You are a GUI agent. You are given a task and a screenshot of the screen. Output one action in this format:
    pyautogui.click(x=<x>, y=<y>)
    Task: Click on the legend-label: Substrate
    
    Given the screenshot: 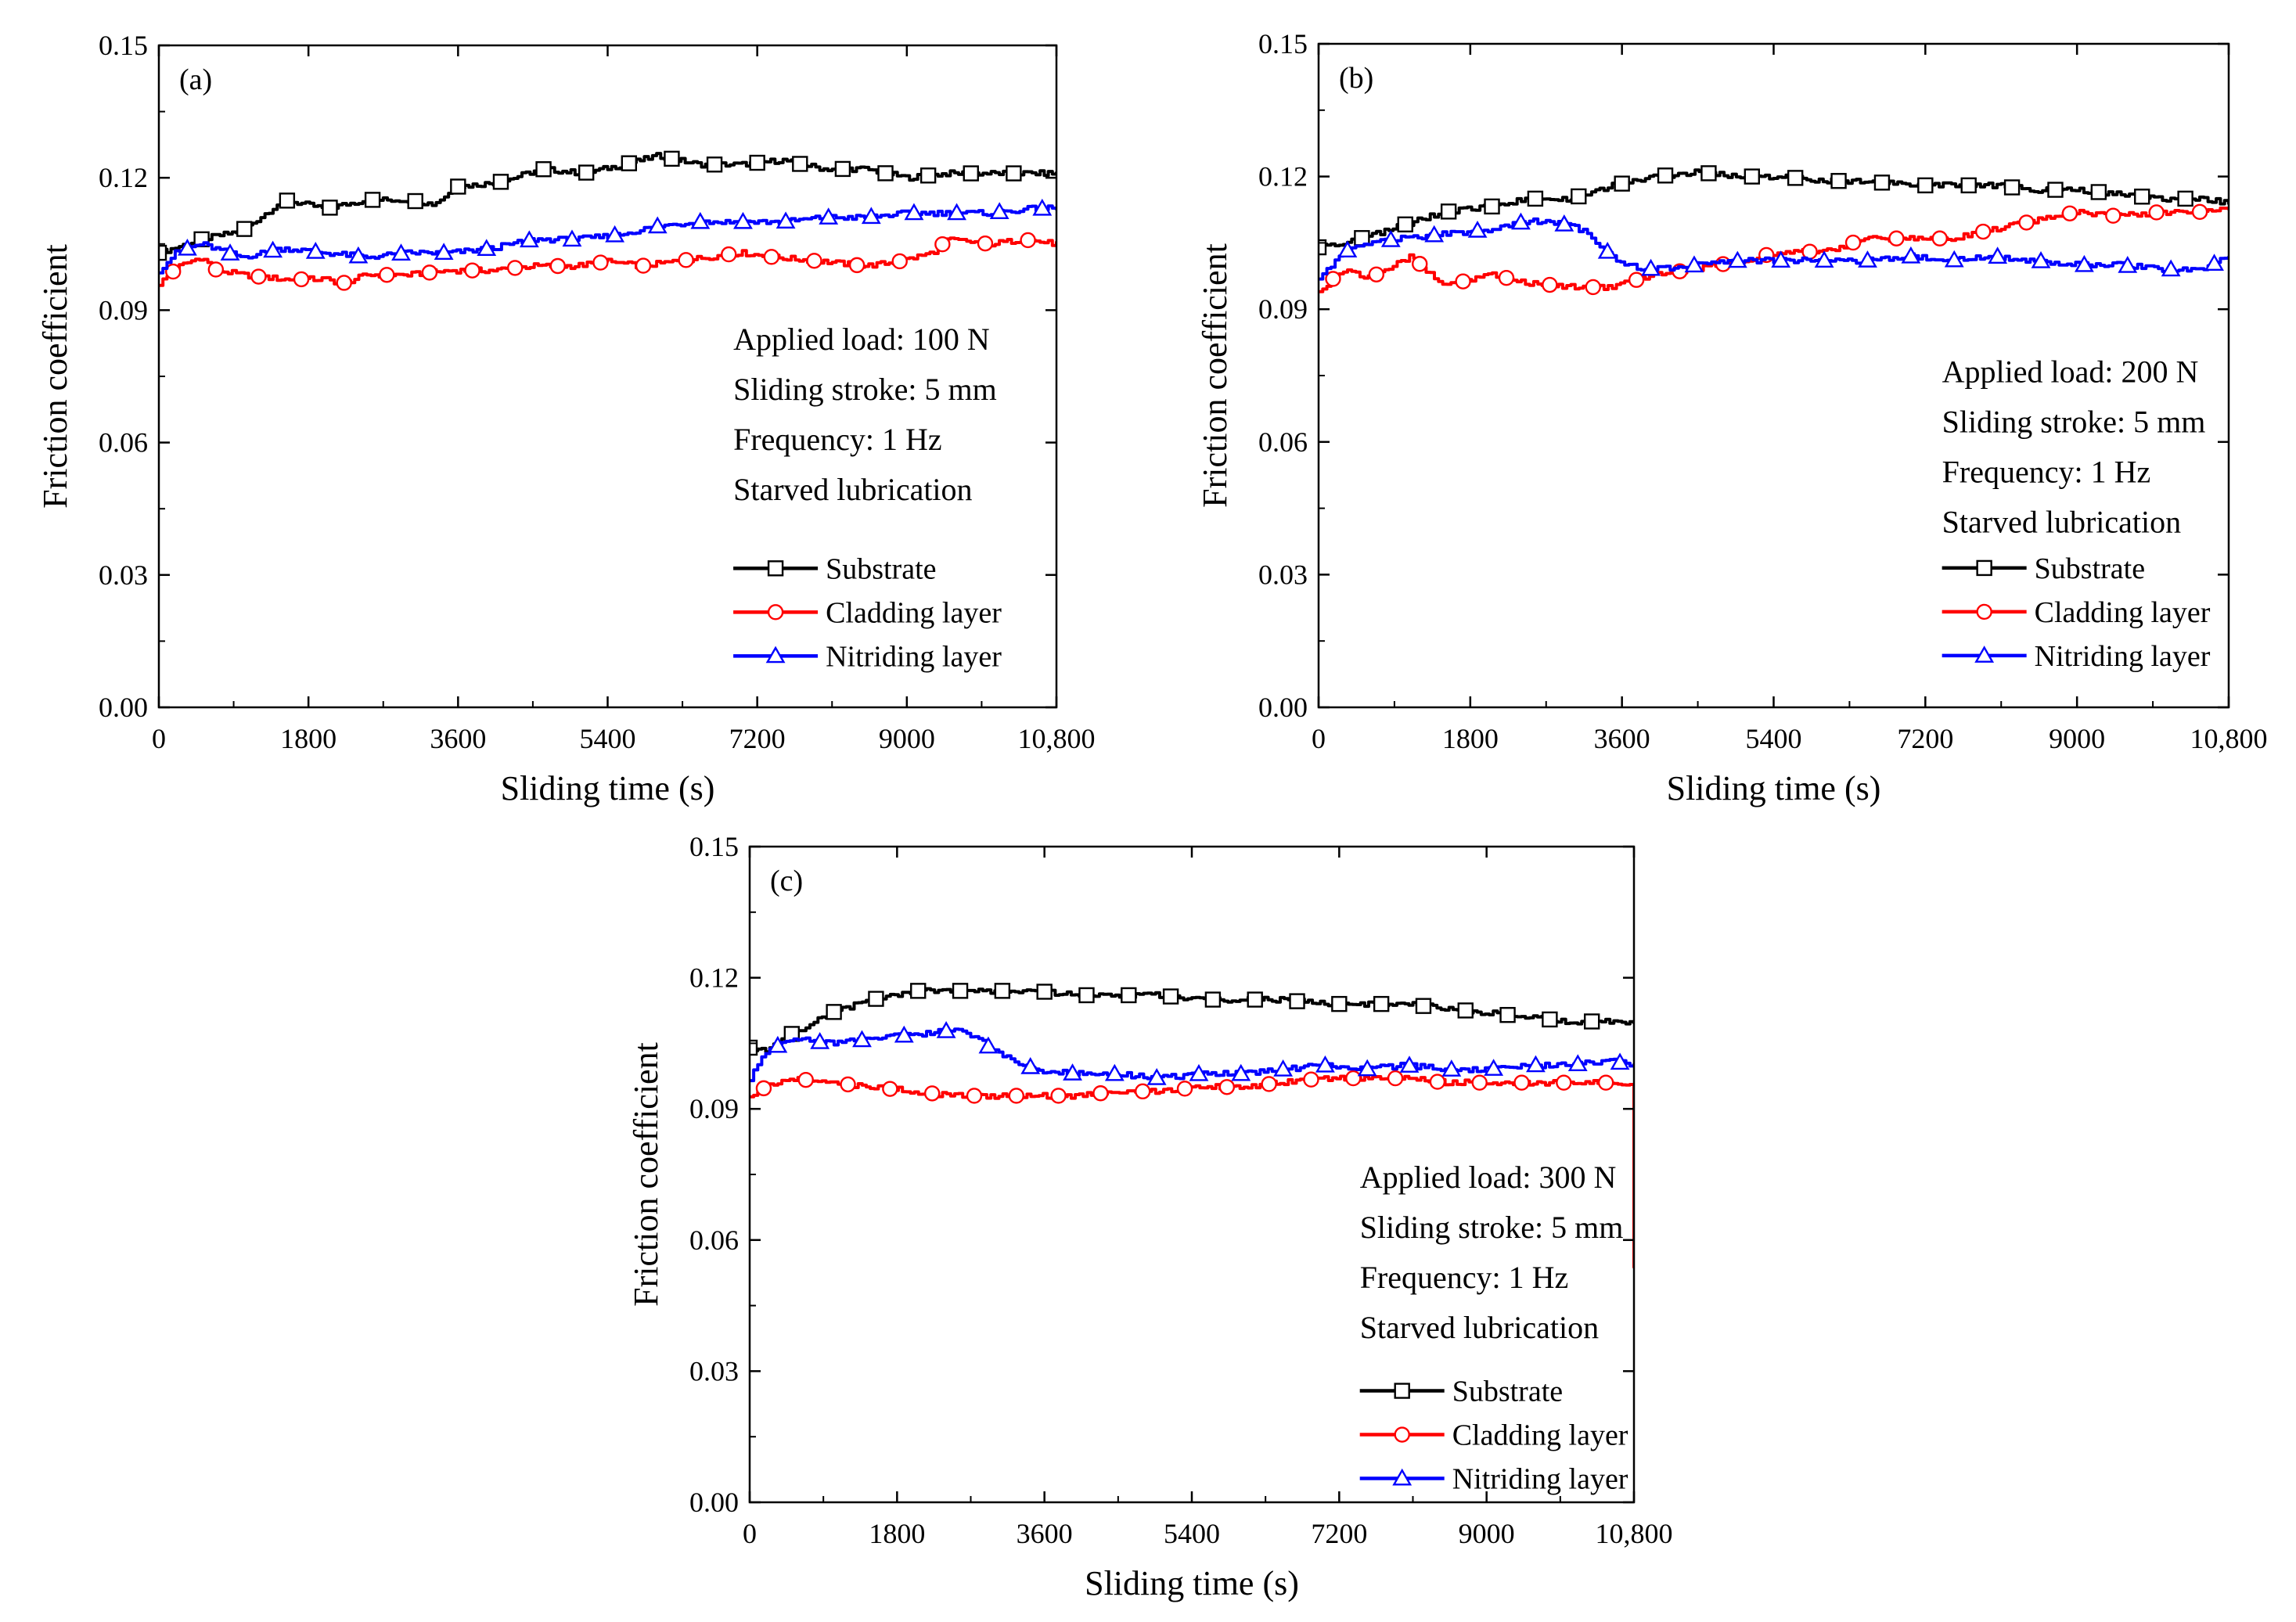 What is the action you would take?
    pyautogui.click(x=881, y=568)
    